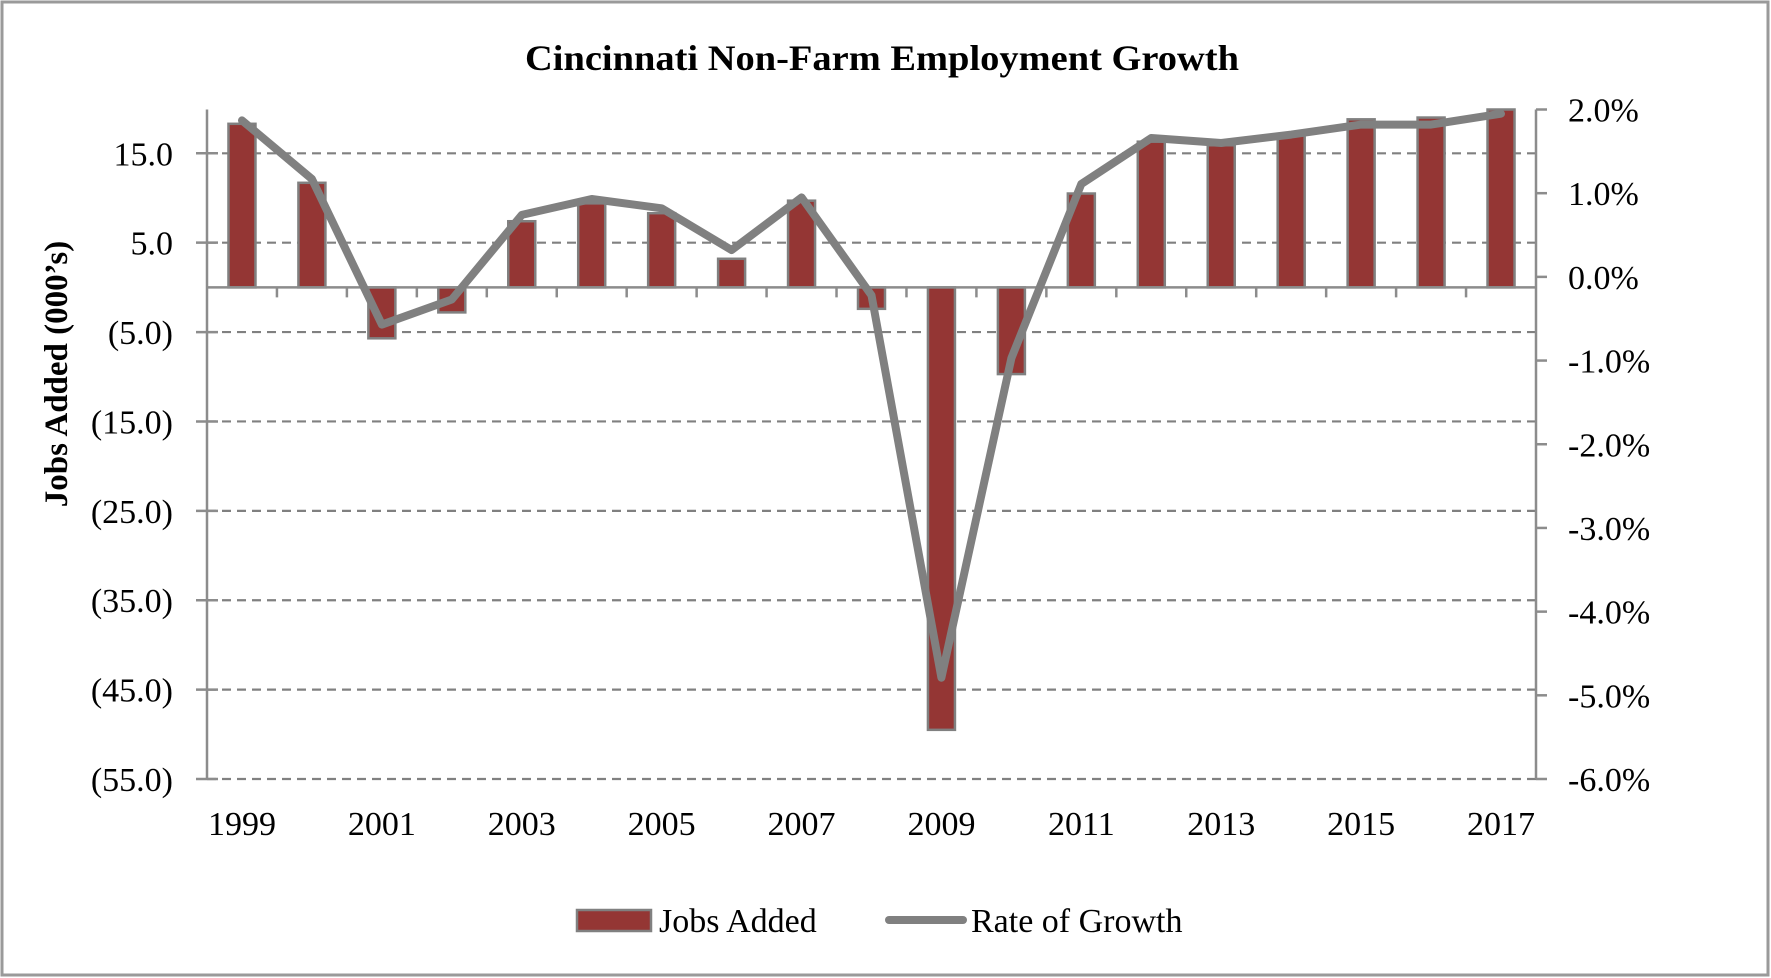  I want to click on legend-label-jobs-added: Jobs Added, so click(738, 921).